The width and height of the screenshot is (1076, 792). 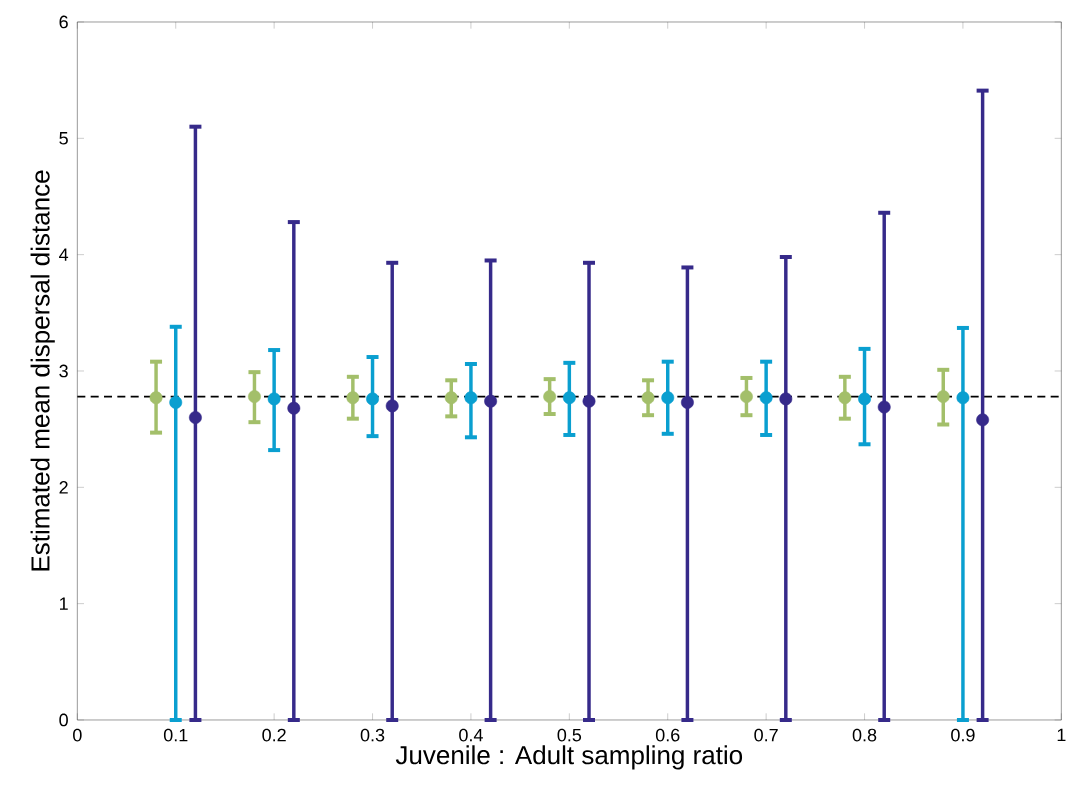 I want to click on y-tick-label: 4, so click(x=64, y=254).